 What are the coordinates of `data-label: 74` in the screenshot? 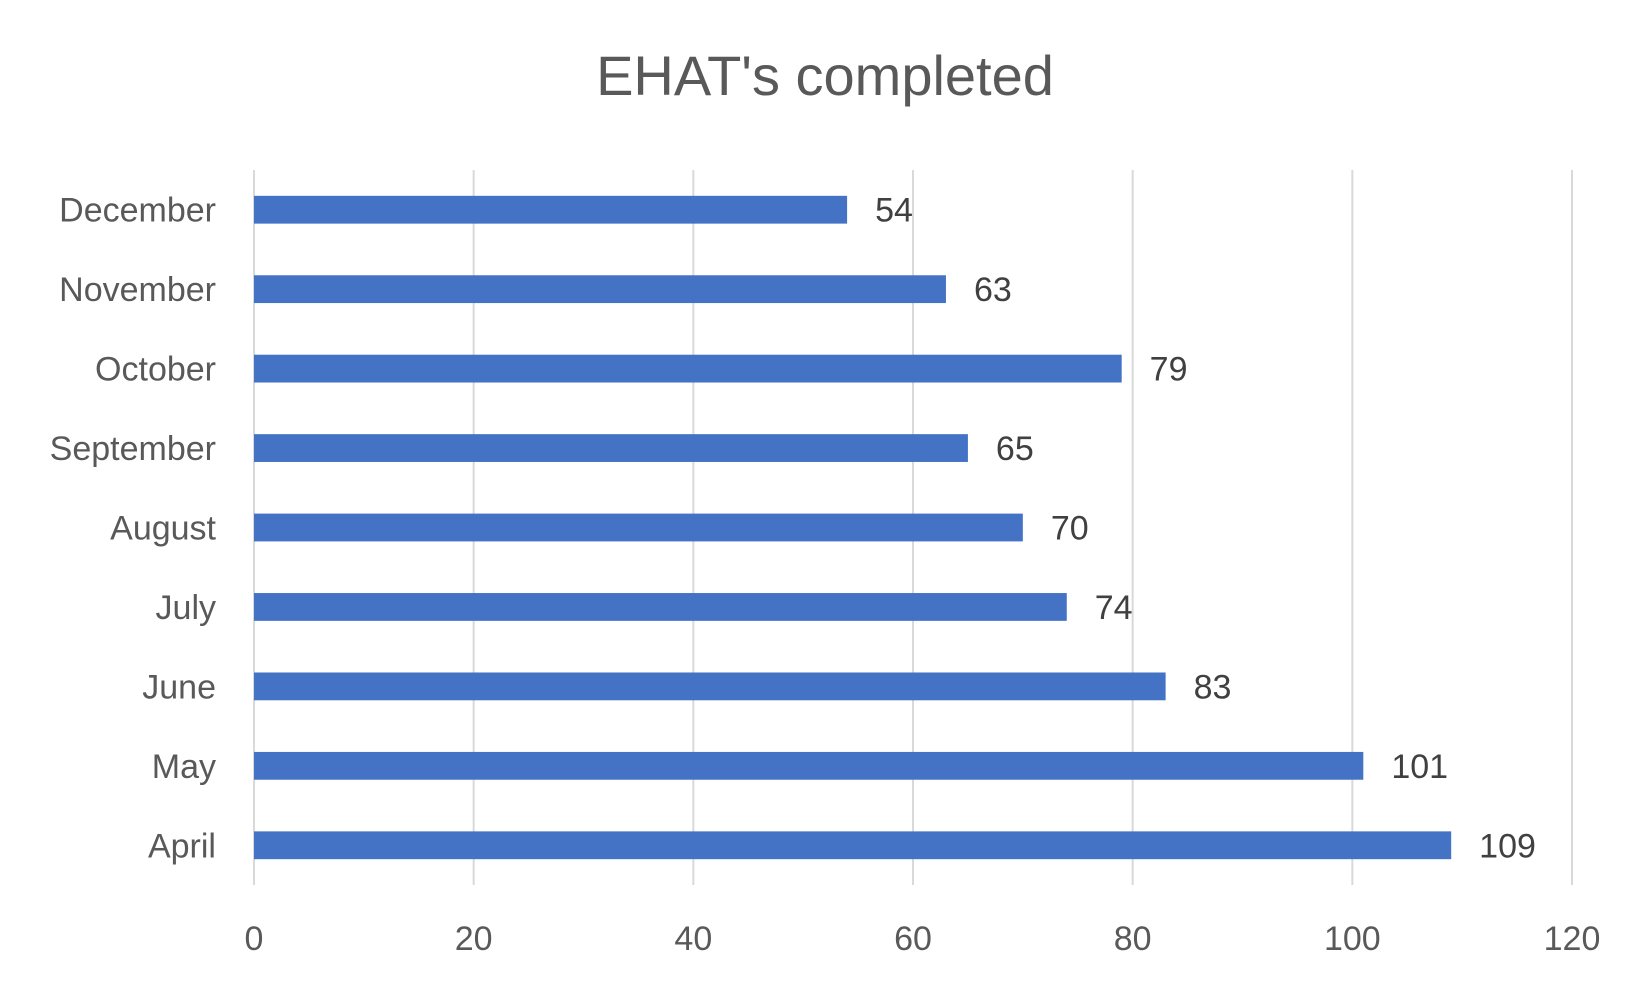 It's located at (1114, 608).